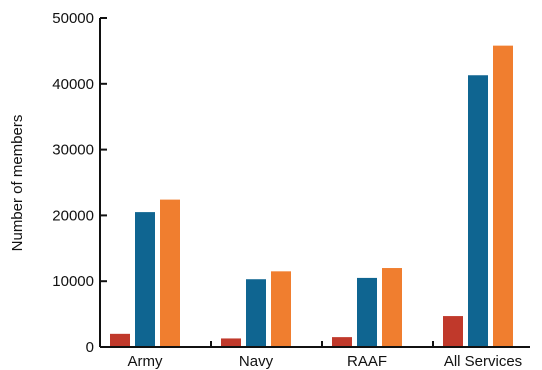 Image resolution: width=542 pixels, height=370 pixels. Describe the element at coordinates (367, 361) in the screenshot. I see `x-tick-label: RAAF` at that location.